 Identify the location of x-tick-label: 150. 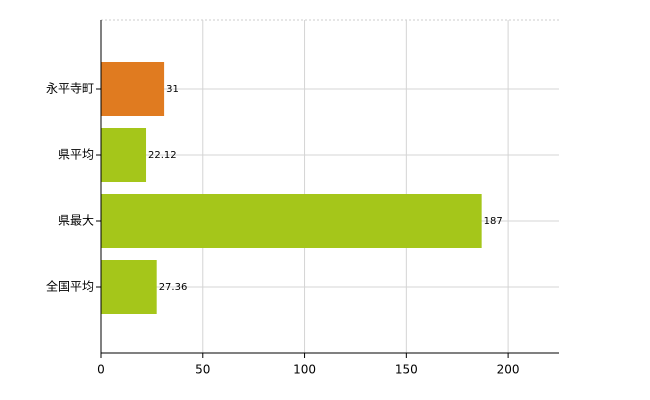
(406, 370).